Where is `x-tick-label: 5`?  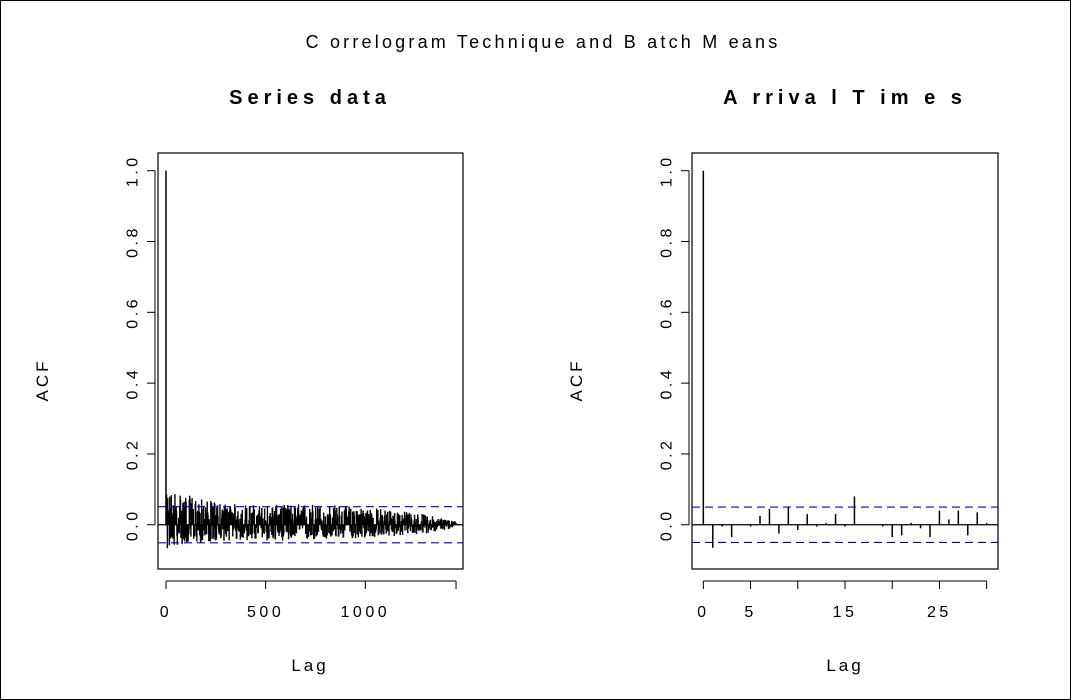
x-tick-label: 5 is located at coordinates (750, 612).